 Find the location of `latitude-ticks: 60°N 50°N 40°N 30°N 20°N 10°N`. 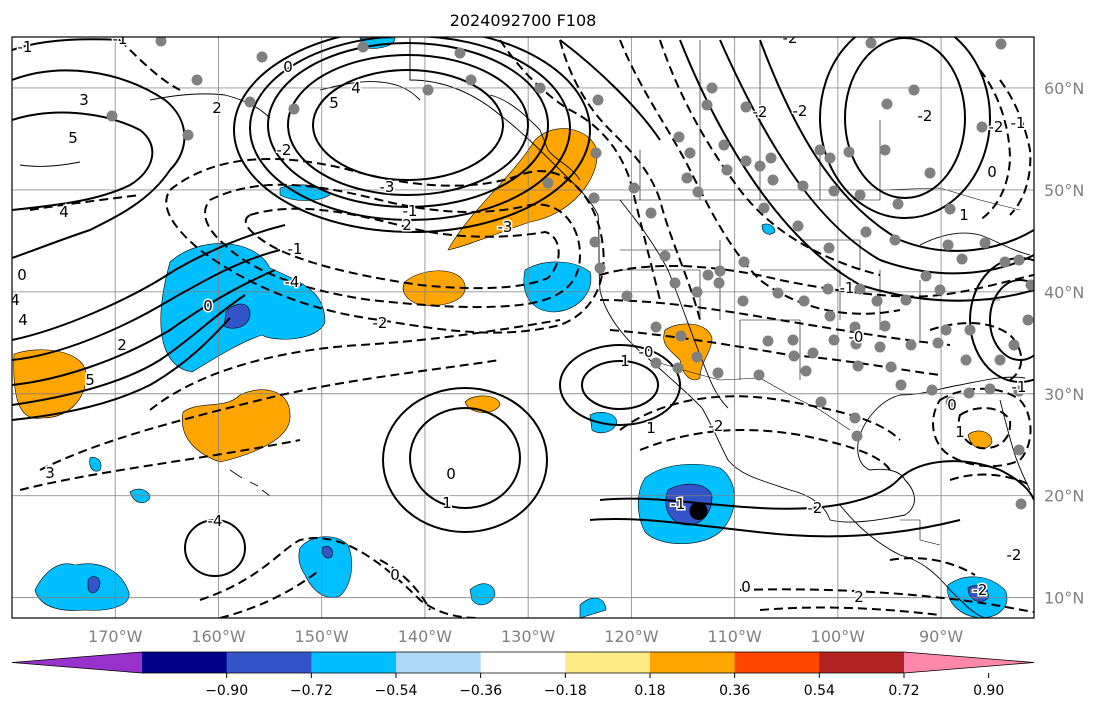

latitude-ticks: 60°N 50°N 40°N 30°N 20°N 10°N is located at coordinates (1064, 343).